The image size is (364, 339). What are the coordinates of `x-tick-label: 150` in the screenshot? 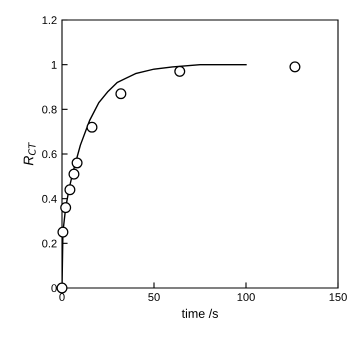 It's located at (338, 297).